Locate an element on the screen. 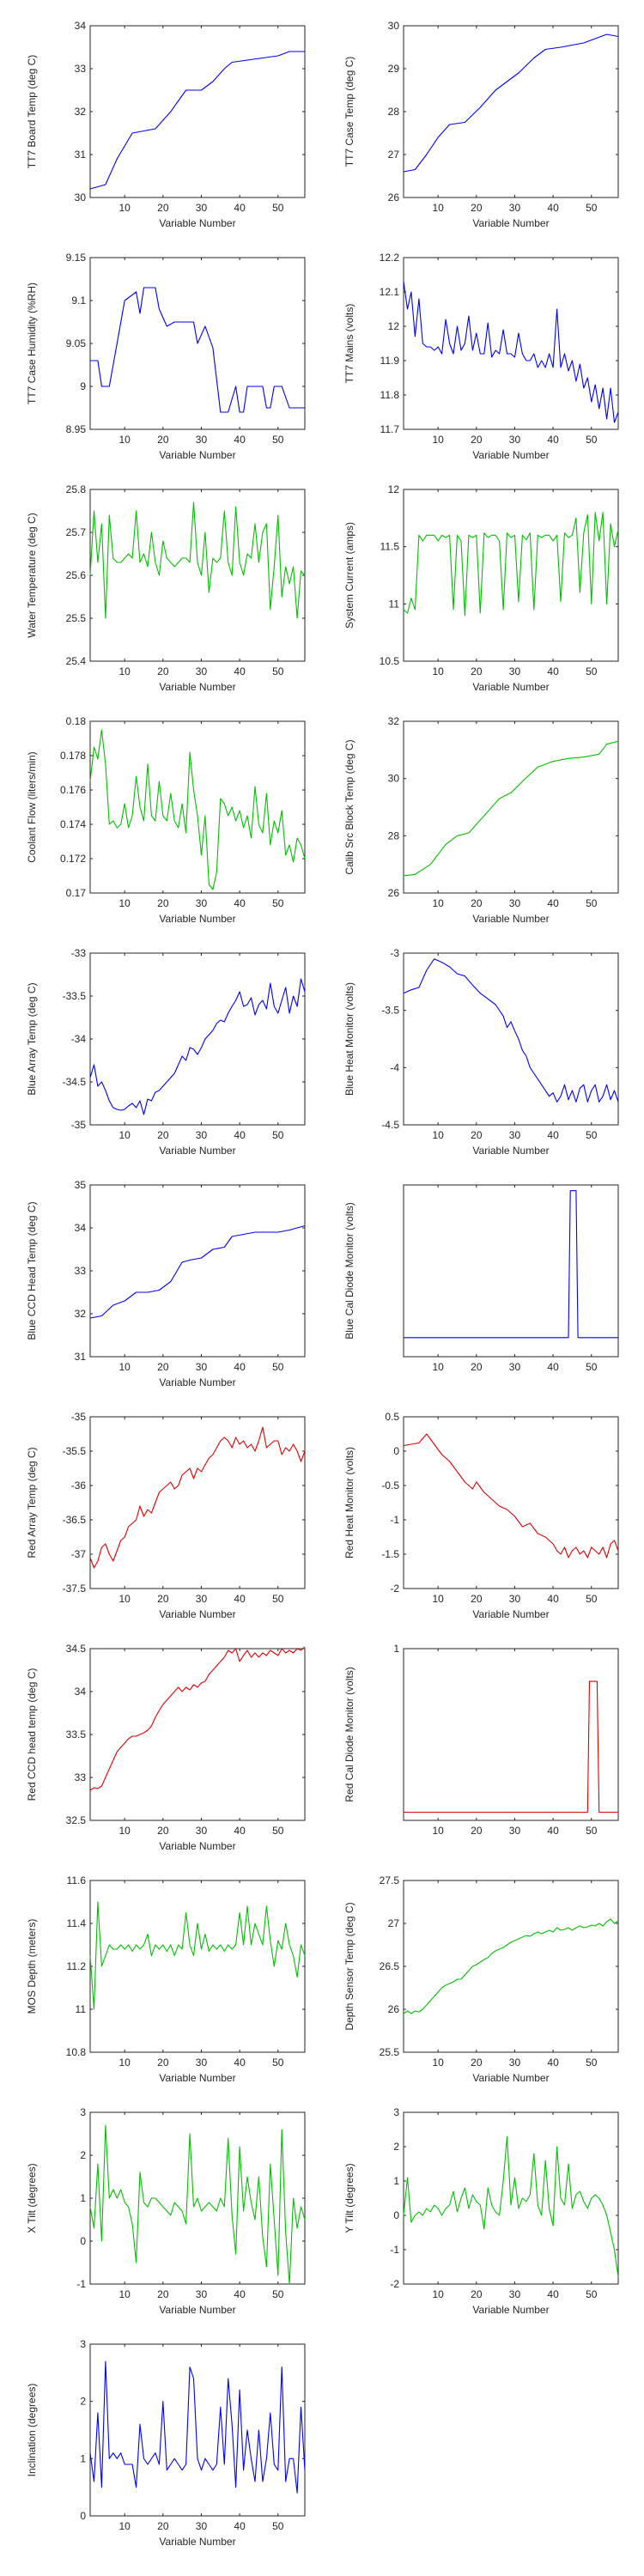 This screenshot has width=644, height=2576. y-tick-label: 1 is located at coordinates (83, 2198).